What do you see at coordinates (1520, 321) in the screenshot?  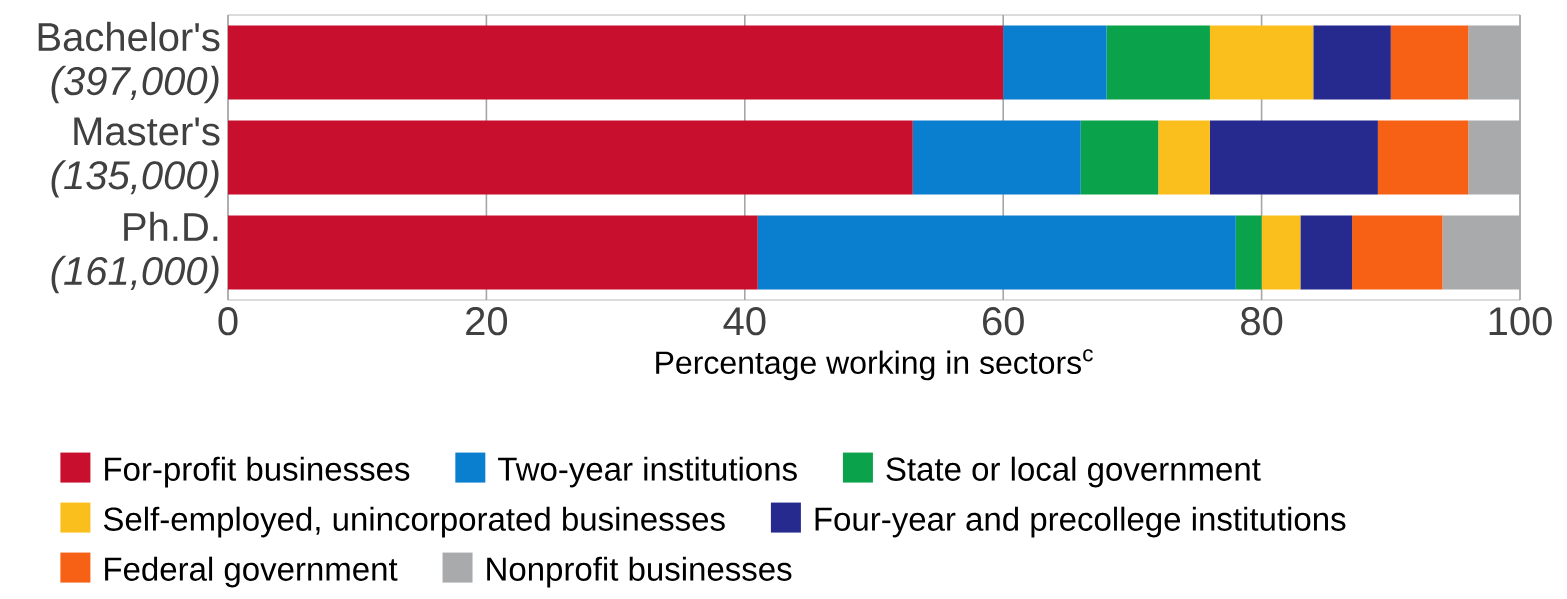 I see `x-tick-label: 100` at bounding box center [1520, 321].